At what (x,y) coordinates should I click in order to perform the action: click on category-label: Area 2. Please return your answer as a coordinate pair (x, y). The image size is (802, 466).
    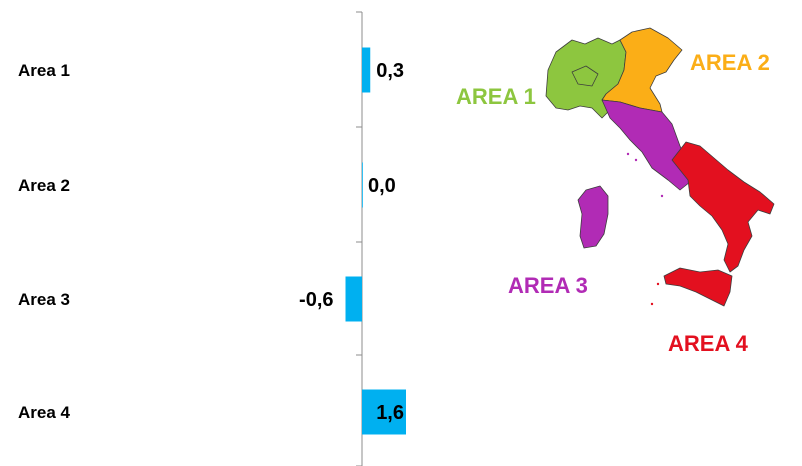
    Looking at the image, I should click on (44, 185).